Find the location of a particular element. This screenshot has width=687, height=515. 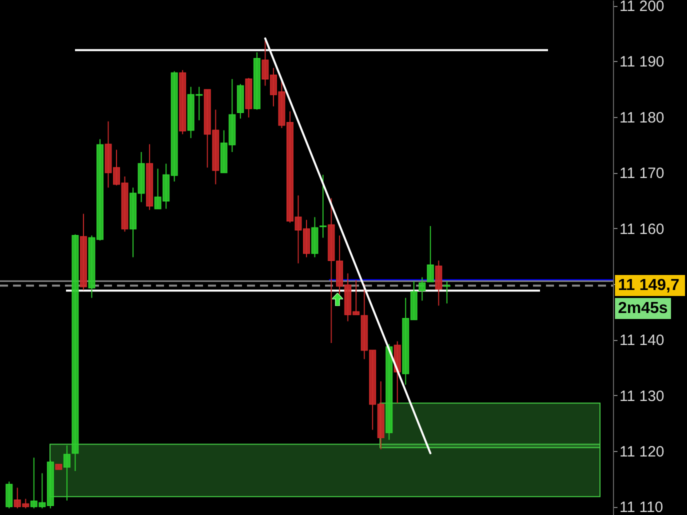

text: 2m45s is located at coordinates (643, 308).